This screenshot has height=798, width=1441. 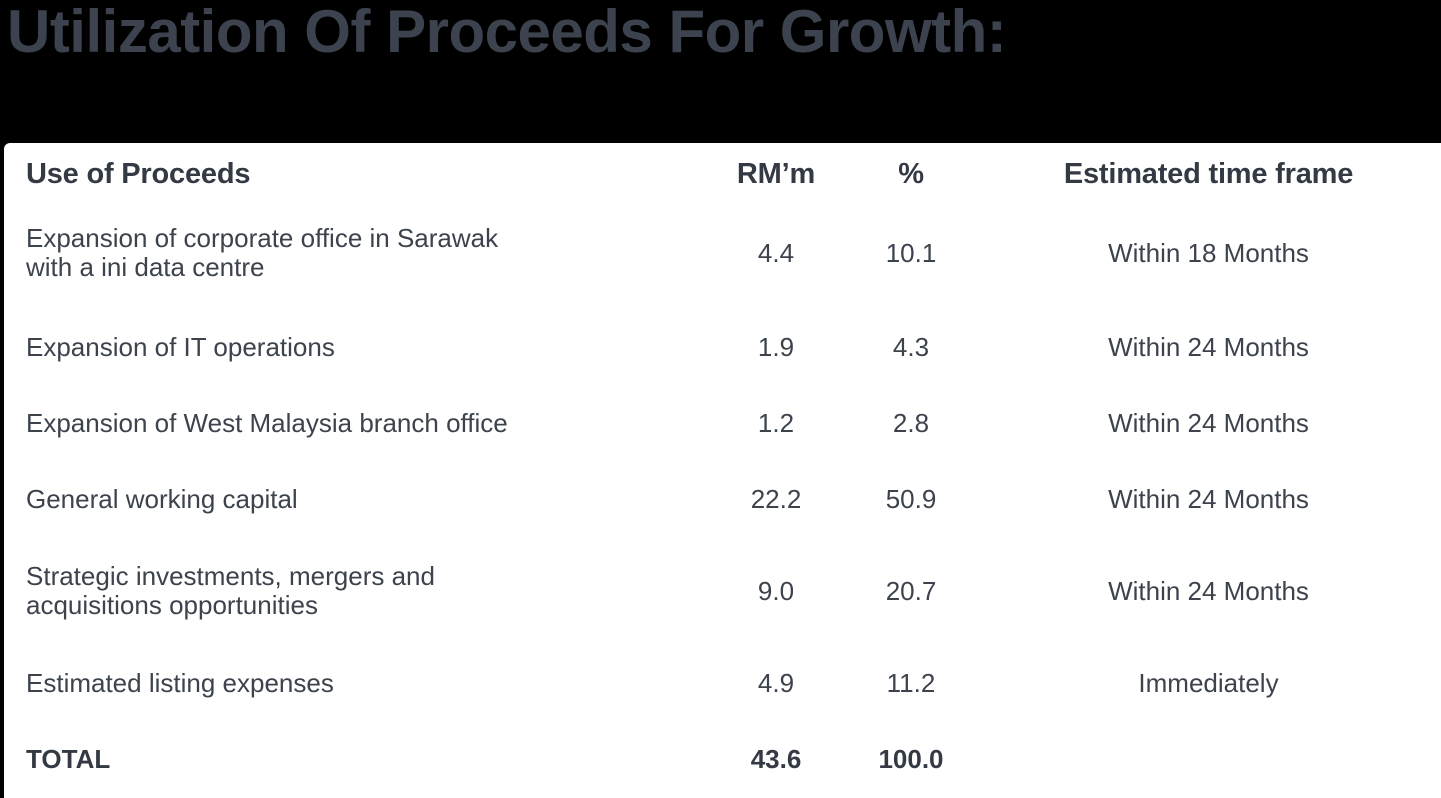 What do you see at coordinates (180, 682) in the screenshot?
I see `row-use-label: Estimated listing expenses` at bounding box center [180, 682].